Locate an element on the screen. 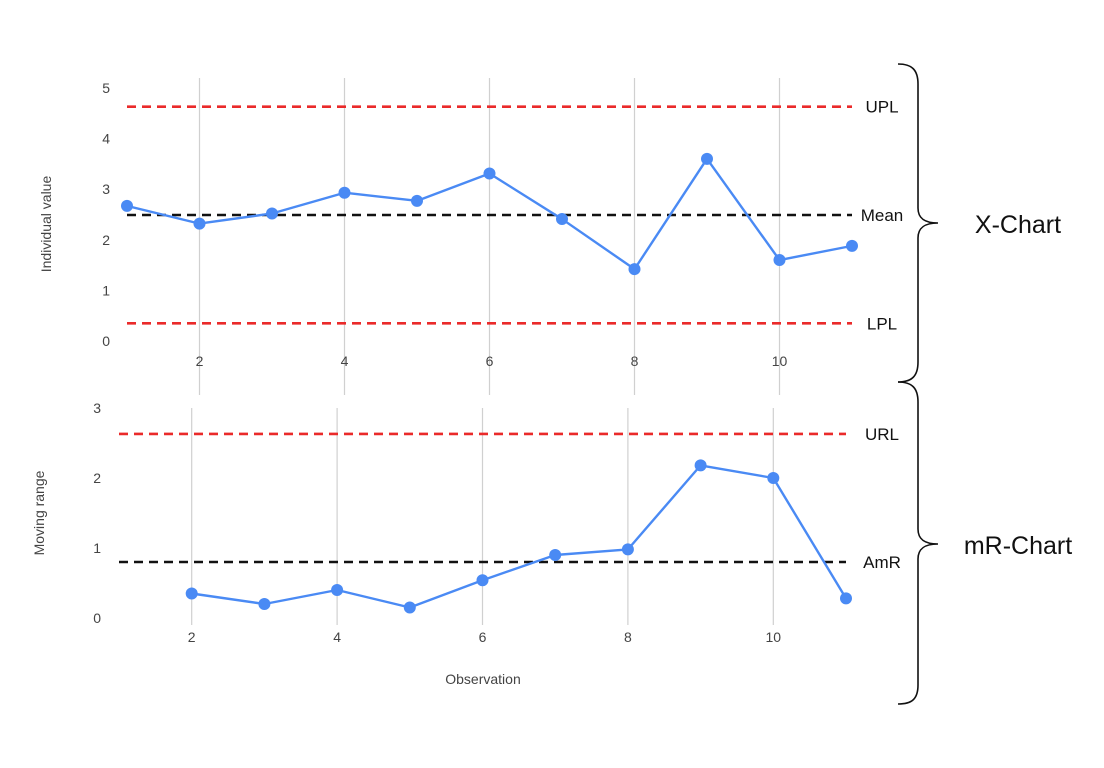 This screenshot has width=1104, height=768. mr-chart-x-tick-label: 10 is located at coordinates (774, 637).